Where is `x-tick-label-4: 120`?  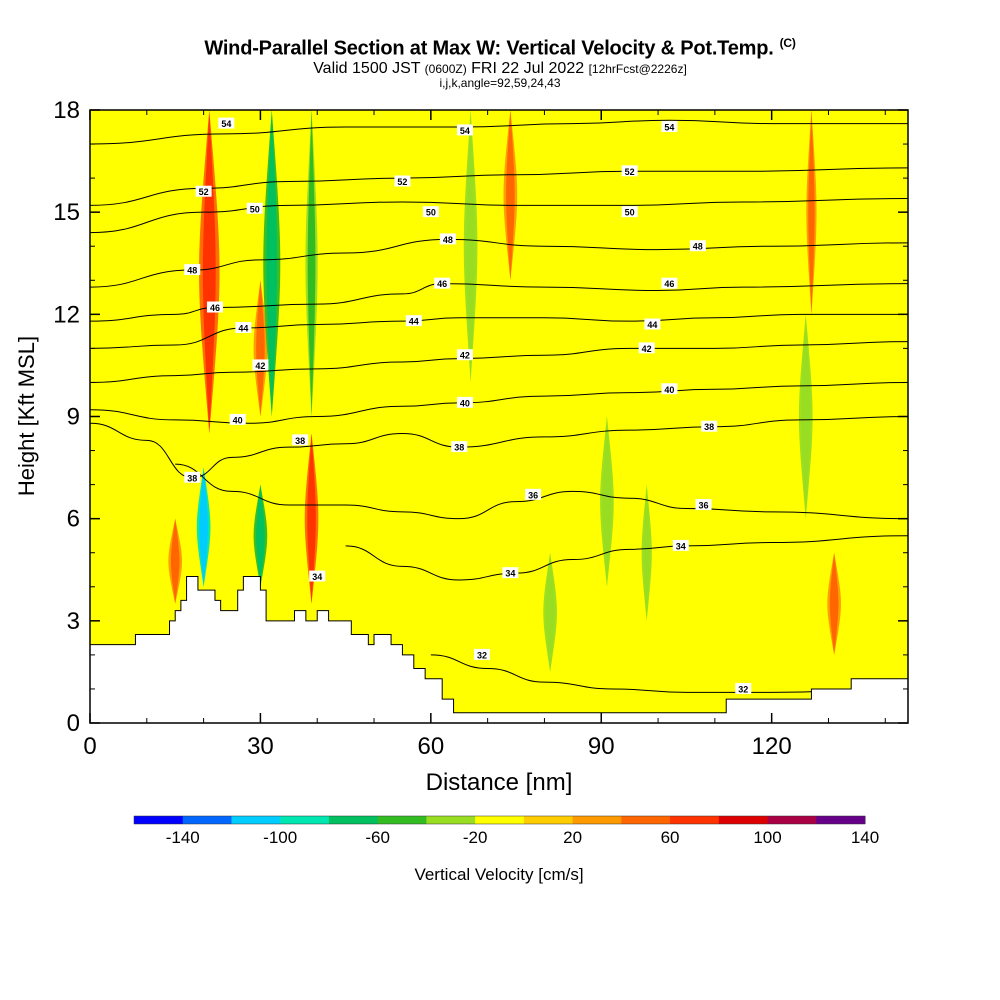 x-tick-label-4: 120 is located at coordinates (772, 746).